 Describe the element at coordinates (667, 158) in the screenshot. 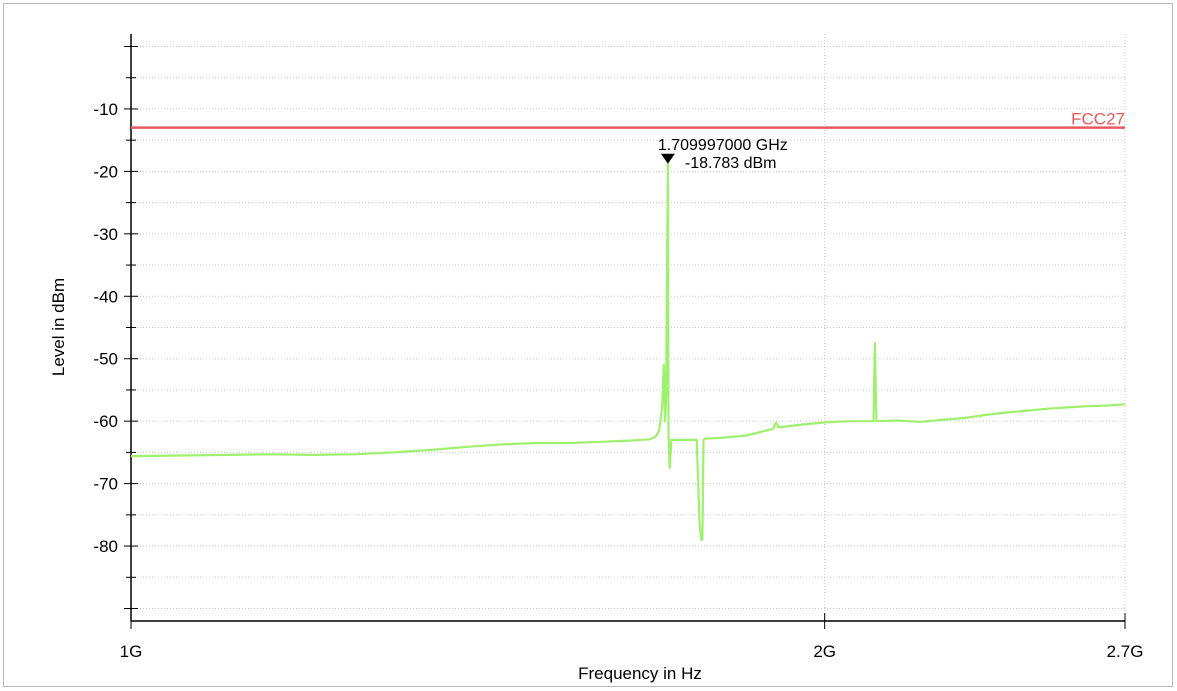

I see `marker-triangle-icon` at that location.